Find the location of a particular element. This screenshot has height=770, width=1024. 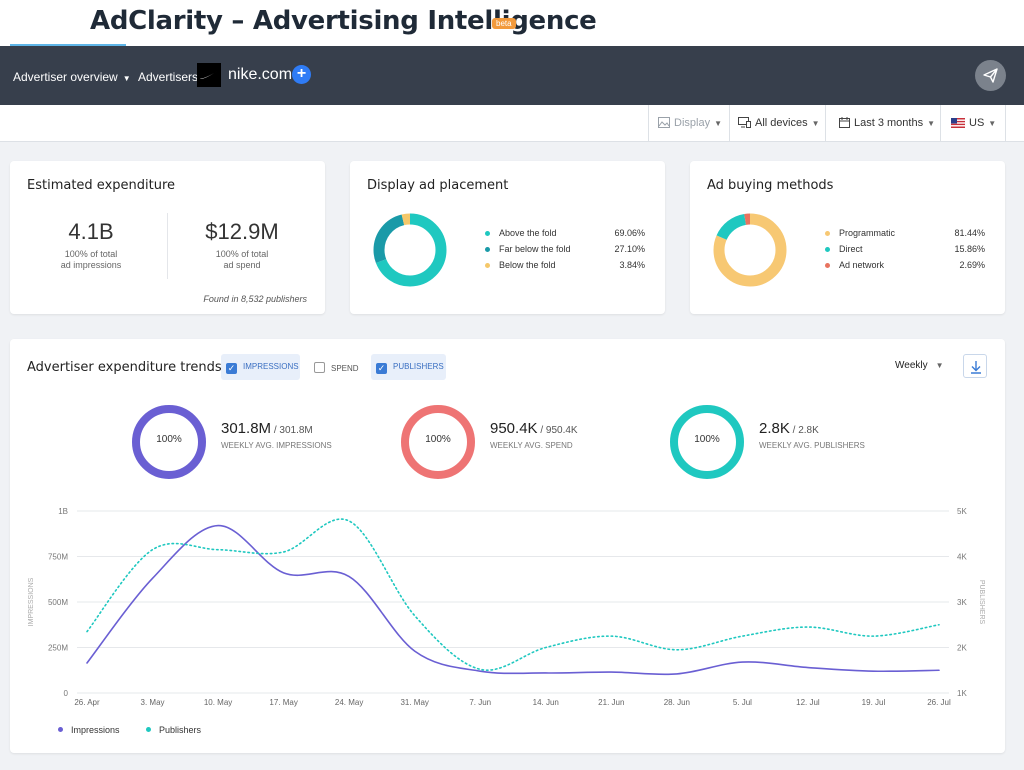

donut-slice-far-below-the-fold is located at coordinates (410, 250).